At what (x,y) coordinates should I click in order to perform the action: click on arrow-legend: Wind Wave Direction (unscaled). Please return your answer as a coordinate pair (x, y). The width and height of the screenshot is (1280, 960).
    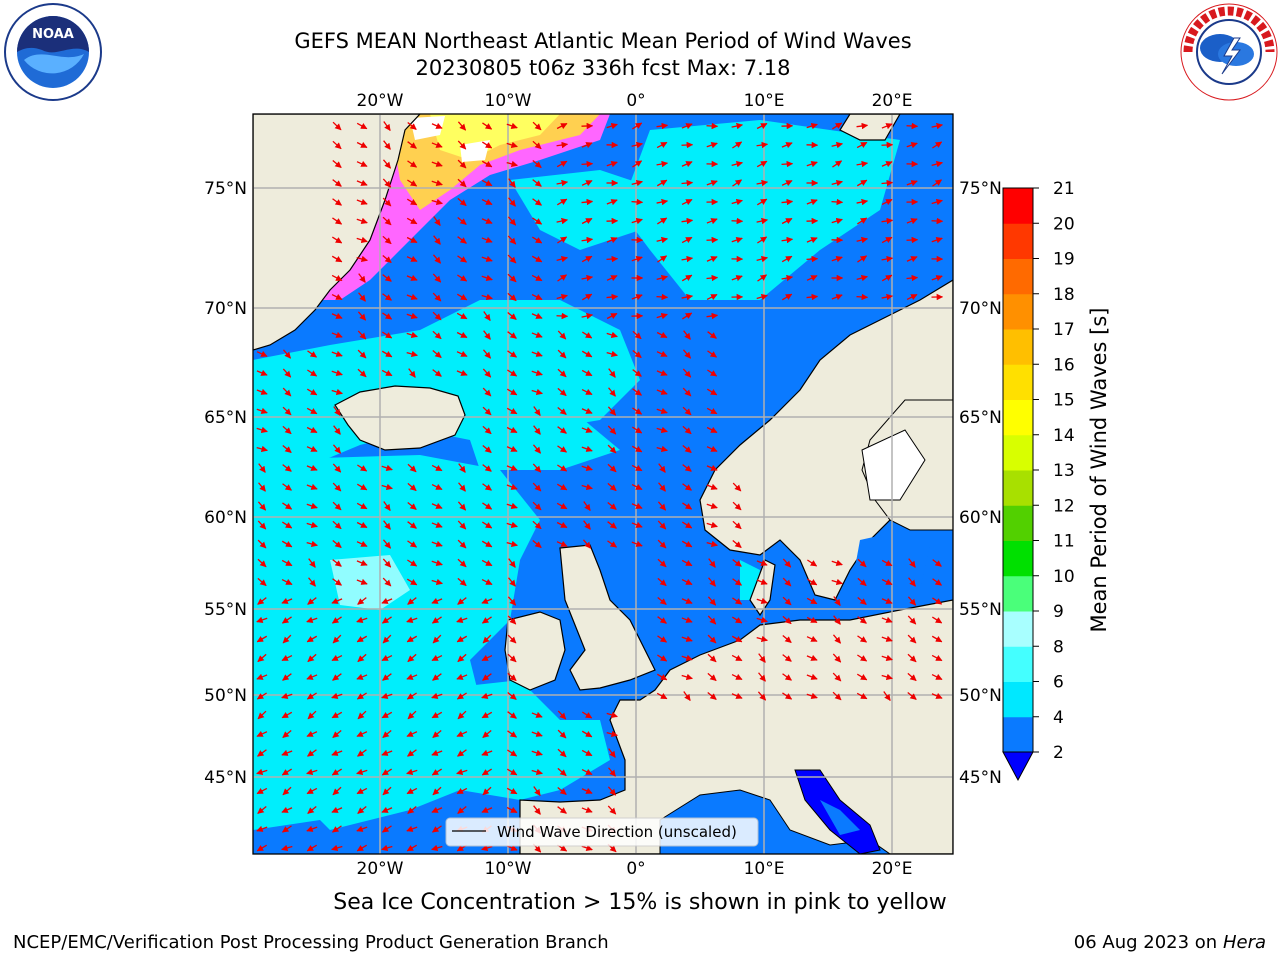
    Looking at the image, I should click on (602, 832).